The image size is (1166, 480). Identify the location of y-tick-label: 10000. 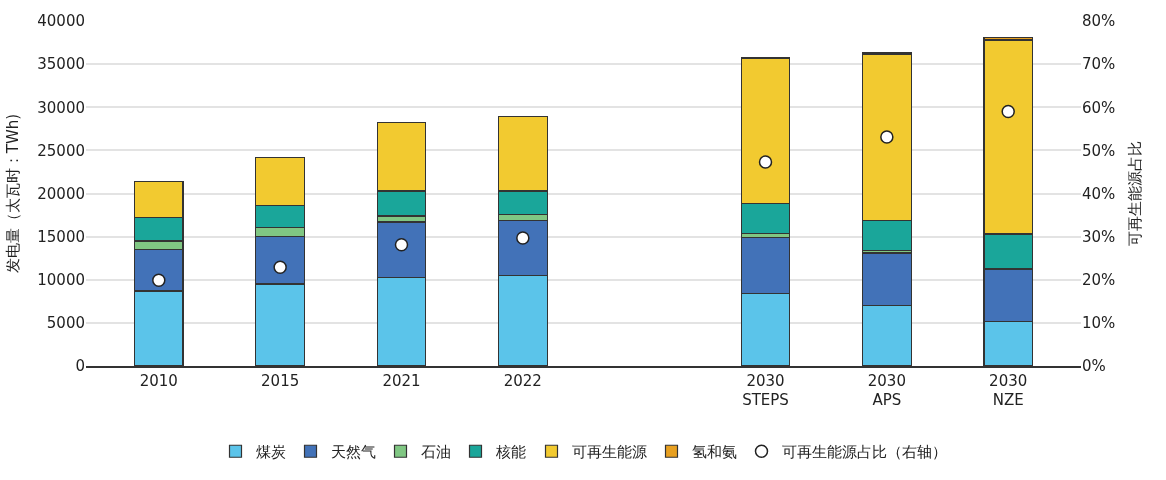
(61, 280).